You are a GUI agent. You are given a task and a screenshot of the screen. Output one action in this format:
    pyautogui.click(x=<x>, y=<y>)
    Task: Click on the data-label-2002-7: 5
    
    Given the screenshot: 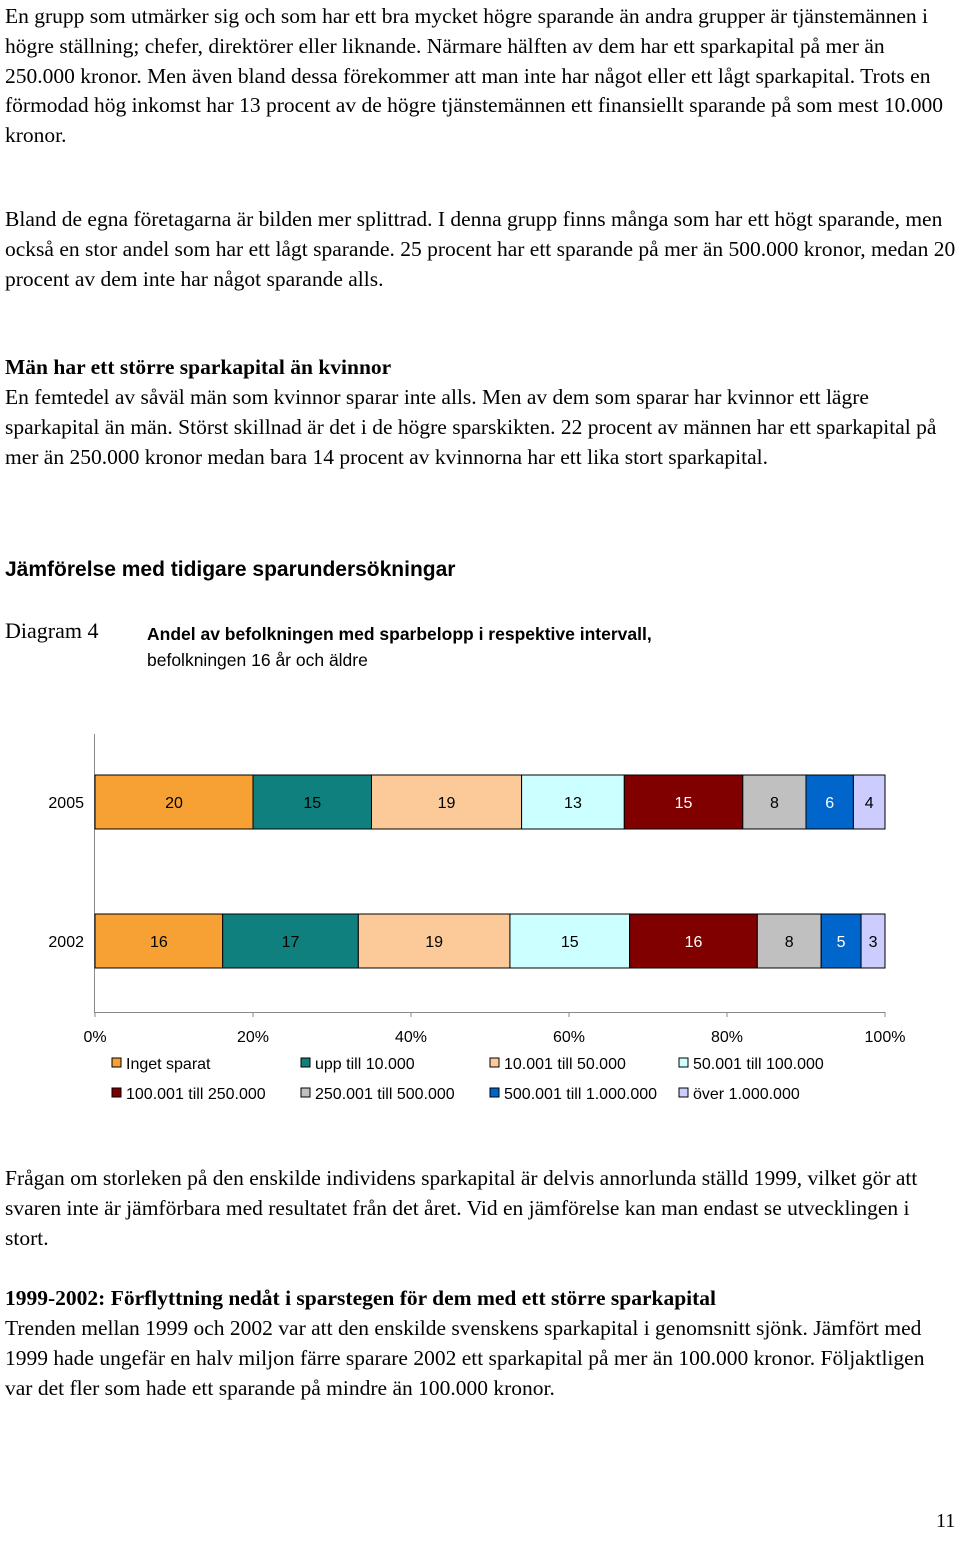 What is the action you would take?
    pyautogui.click(x=841, y=942)
    